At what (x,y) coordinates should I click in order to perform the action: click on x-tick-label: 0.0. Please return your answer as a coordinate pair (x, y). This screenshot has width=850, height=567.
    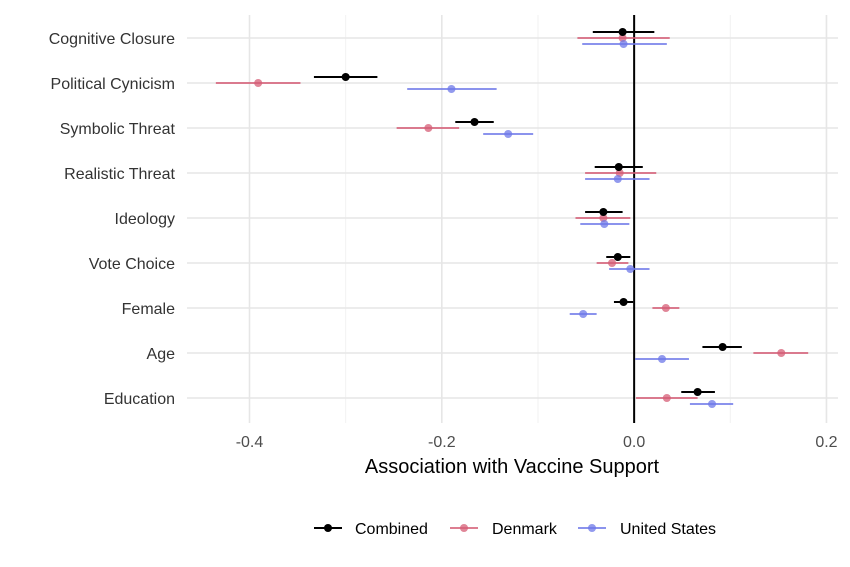
    Looking at the image, I should click on (634, 442).